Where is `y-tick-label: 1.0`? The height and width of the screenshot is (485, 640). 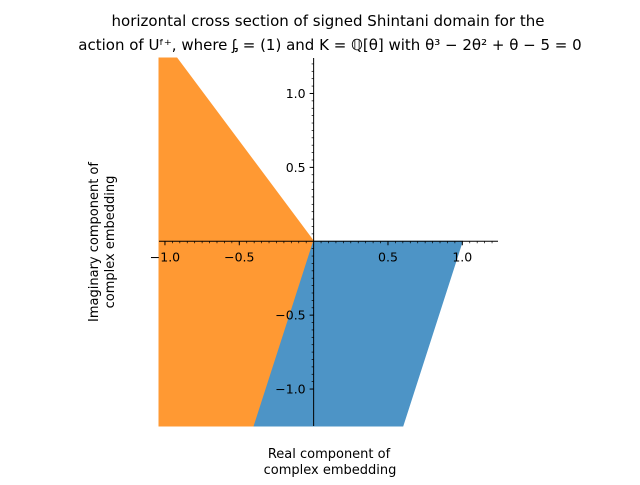 y-tick-label: 1.0 is located at coordinates (296, 93).